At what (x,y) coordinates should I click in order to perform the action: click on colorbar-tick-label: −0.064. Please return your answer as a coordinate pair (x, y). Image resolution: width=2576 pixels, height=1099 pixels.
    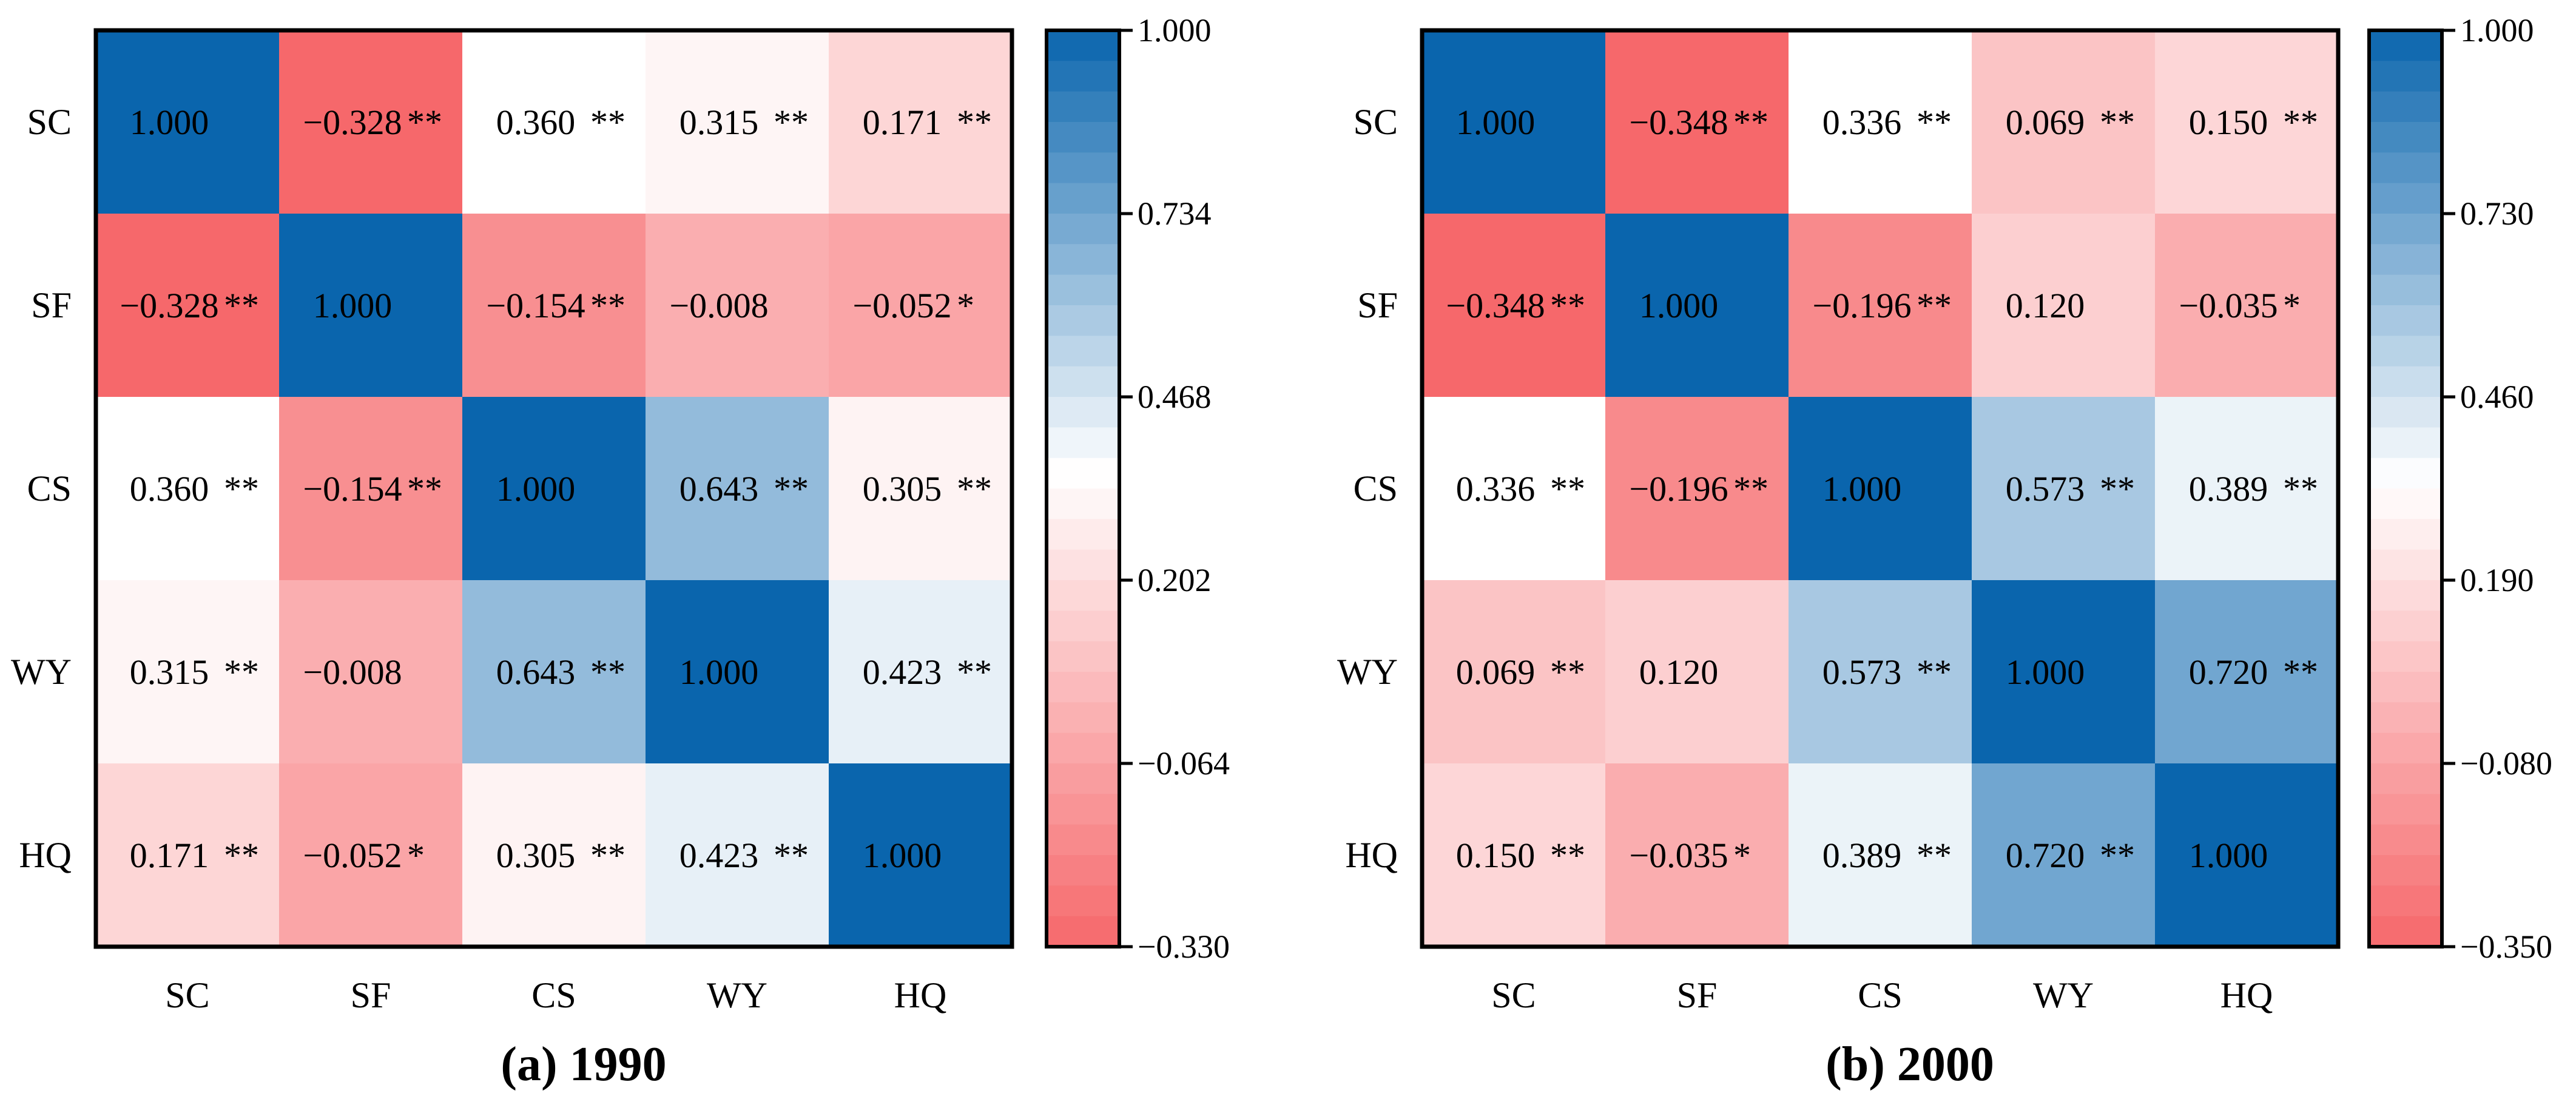
    Looking at the image, I should click on (1184, 763).